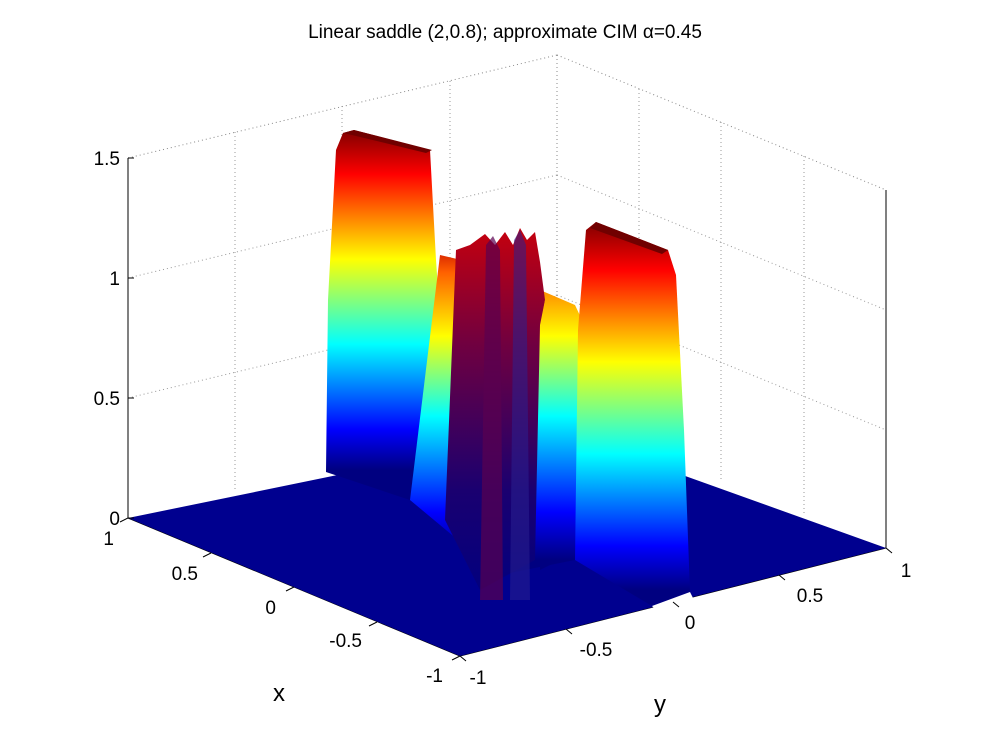 The image size is (981, 738). What do you see at coordinates (673, 601) in the screenshot?
I see `floor-gap` at bounding box center [673, 601].